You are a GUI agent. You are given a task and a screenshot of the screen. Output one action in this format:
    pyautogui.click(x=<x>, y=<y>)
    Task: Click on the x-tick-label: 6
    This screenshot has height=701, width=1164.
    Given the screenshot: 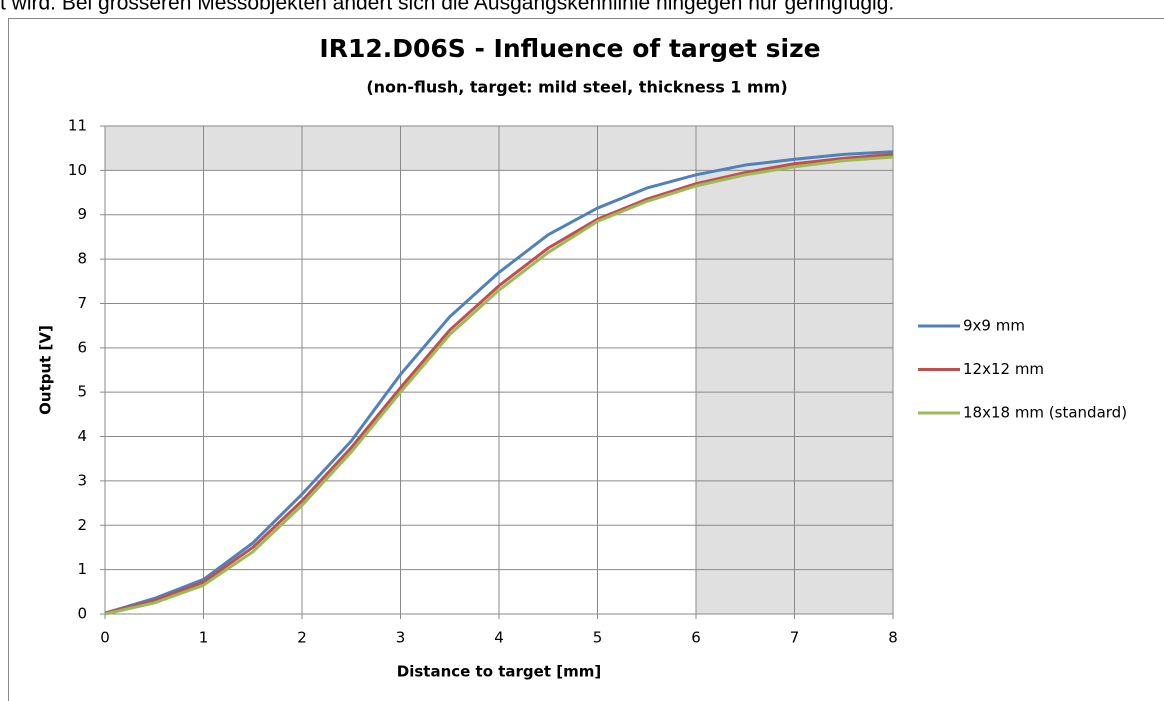 What is the action you would take?
    pyautogui.click(x=696, y=638)
    